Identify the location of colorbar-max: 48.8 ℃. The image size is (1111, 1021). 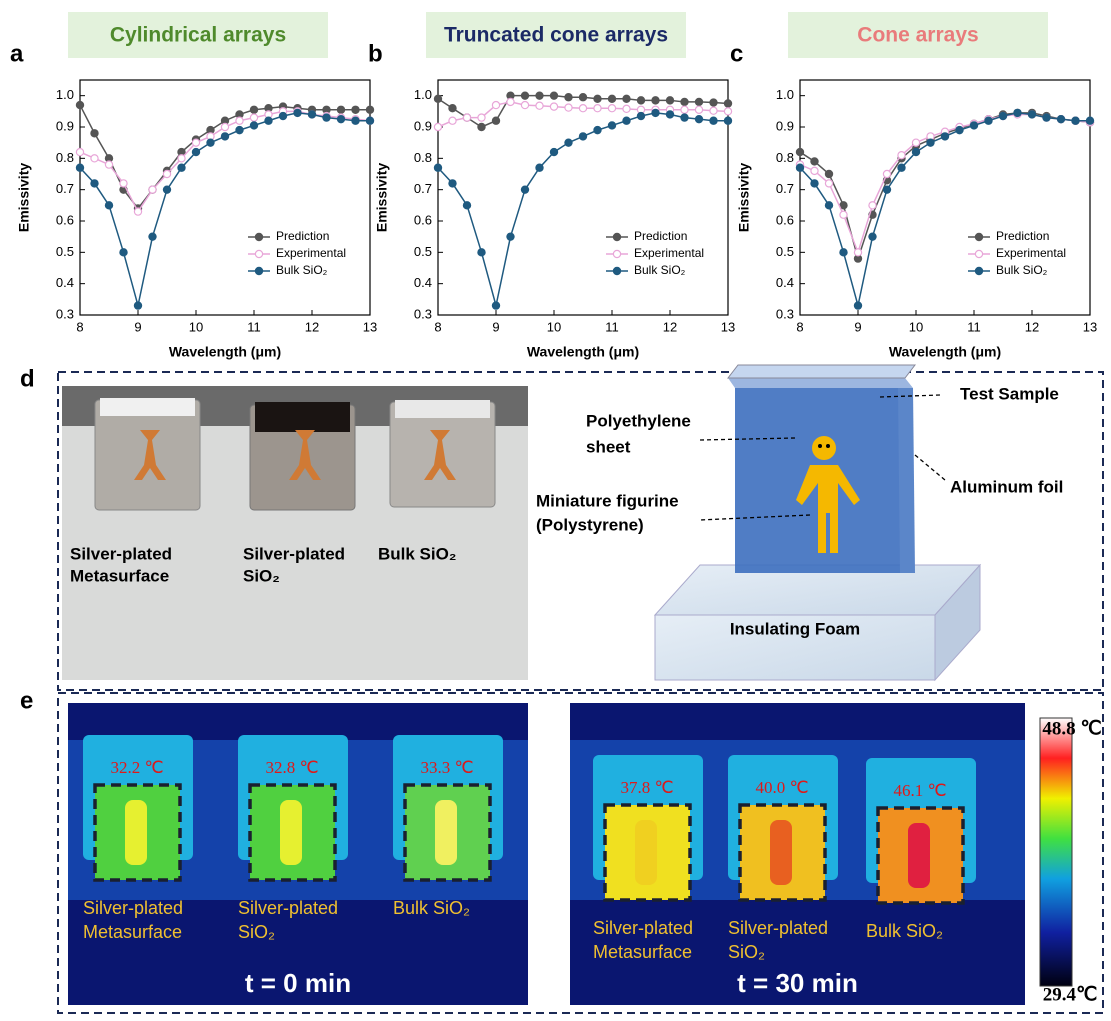
(1071, 728).